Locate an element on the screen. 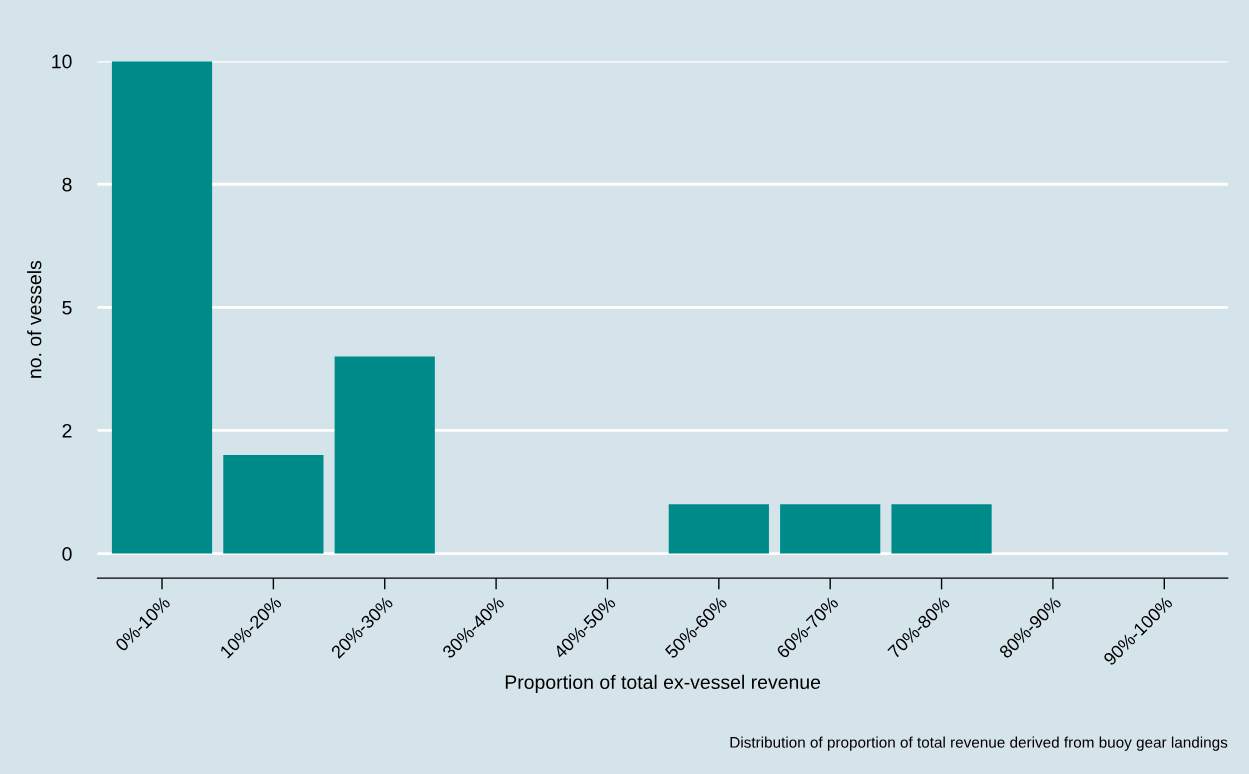  y-tick-label: 5 is located at coordinates (67, 308).